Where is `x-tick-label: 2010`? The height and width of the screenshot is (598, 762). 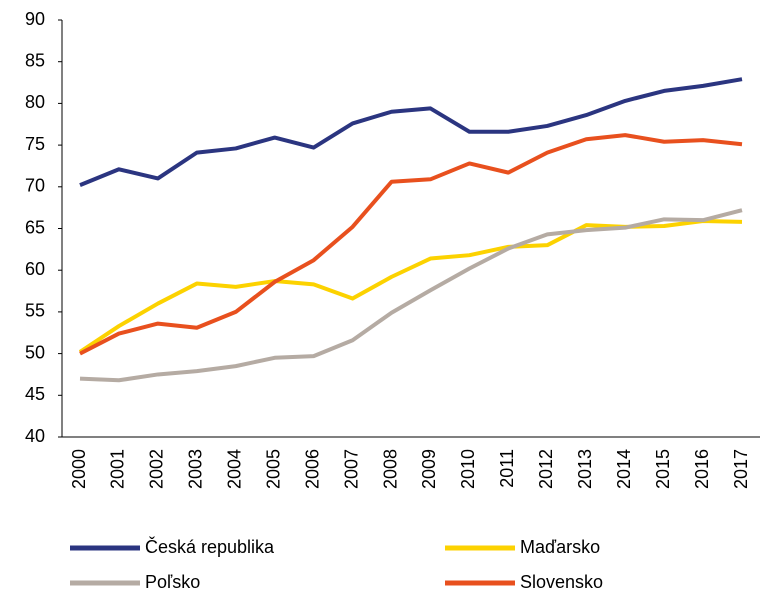 x-tick-label: 2010 is located at coordinates (468, 469).